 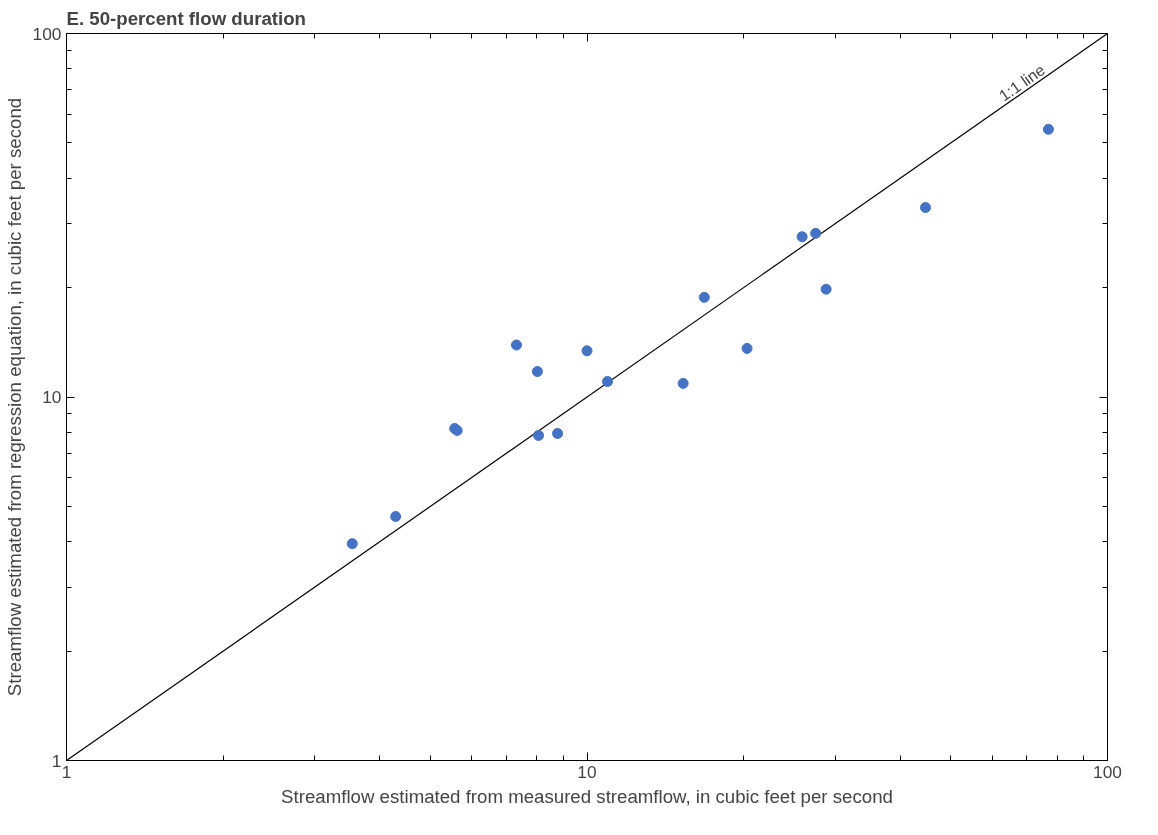 What do you see at coordinates (587, 796) in the screenshot?
I see `x-axis-title: Streamflow estimated from measured streamflow, in cubic feet per second` at bounding box center [587, 796].